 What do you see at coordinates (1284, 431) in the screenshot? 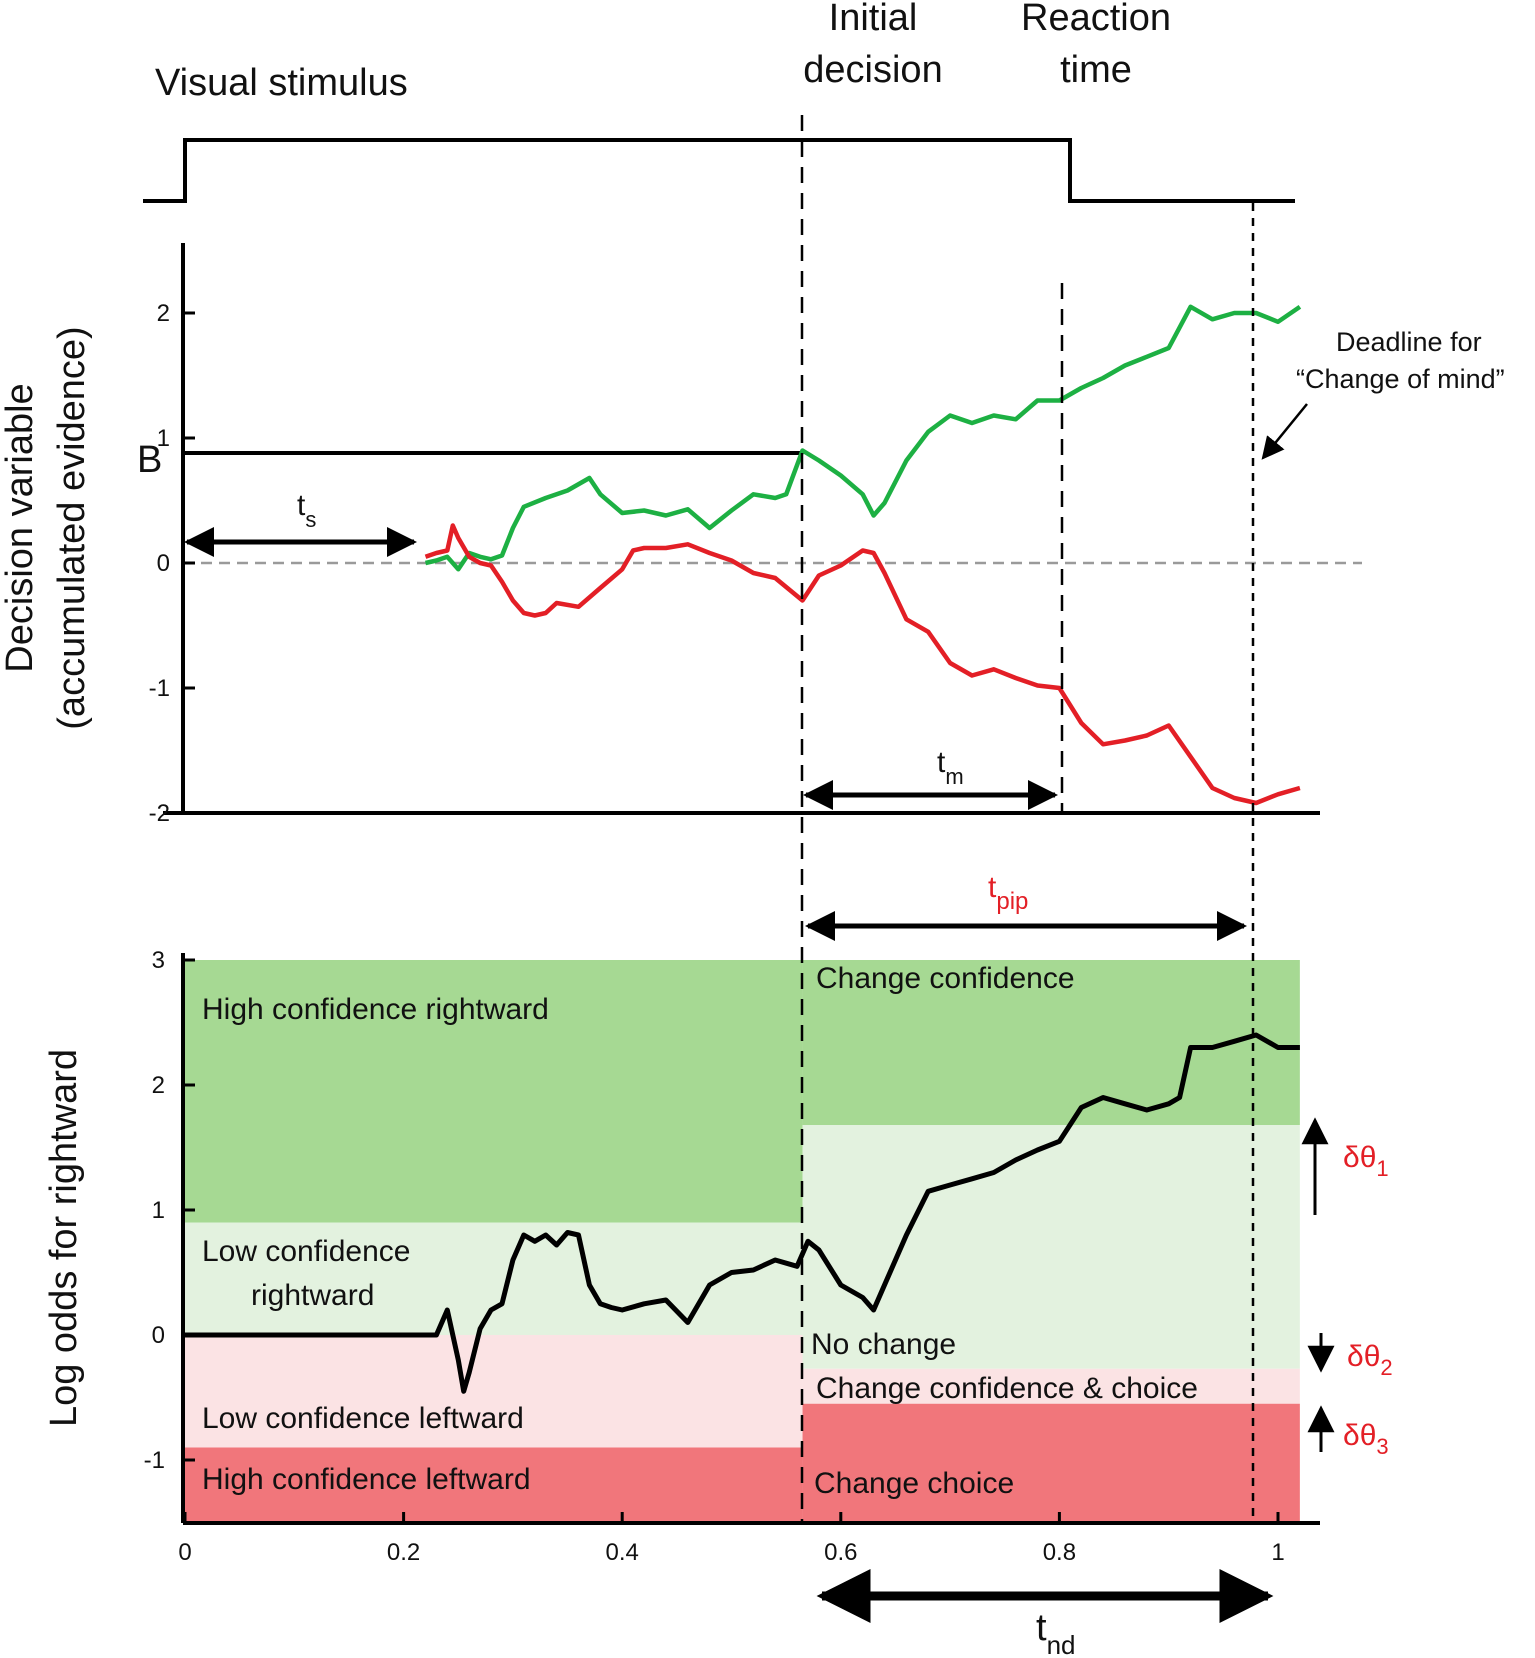
I see `deadline-pointer` at bounding box center [1284, 431].